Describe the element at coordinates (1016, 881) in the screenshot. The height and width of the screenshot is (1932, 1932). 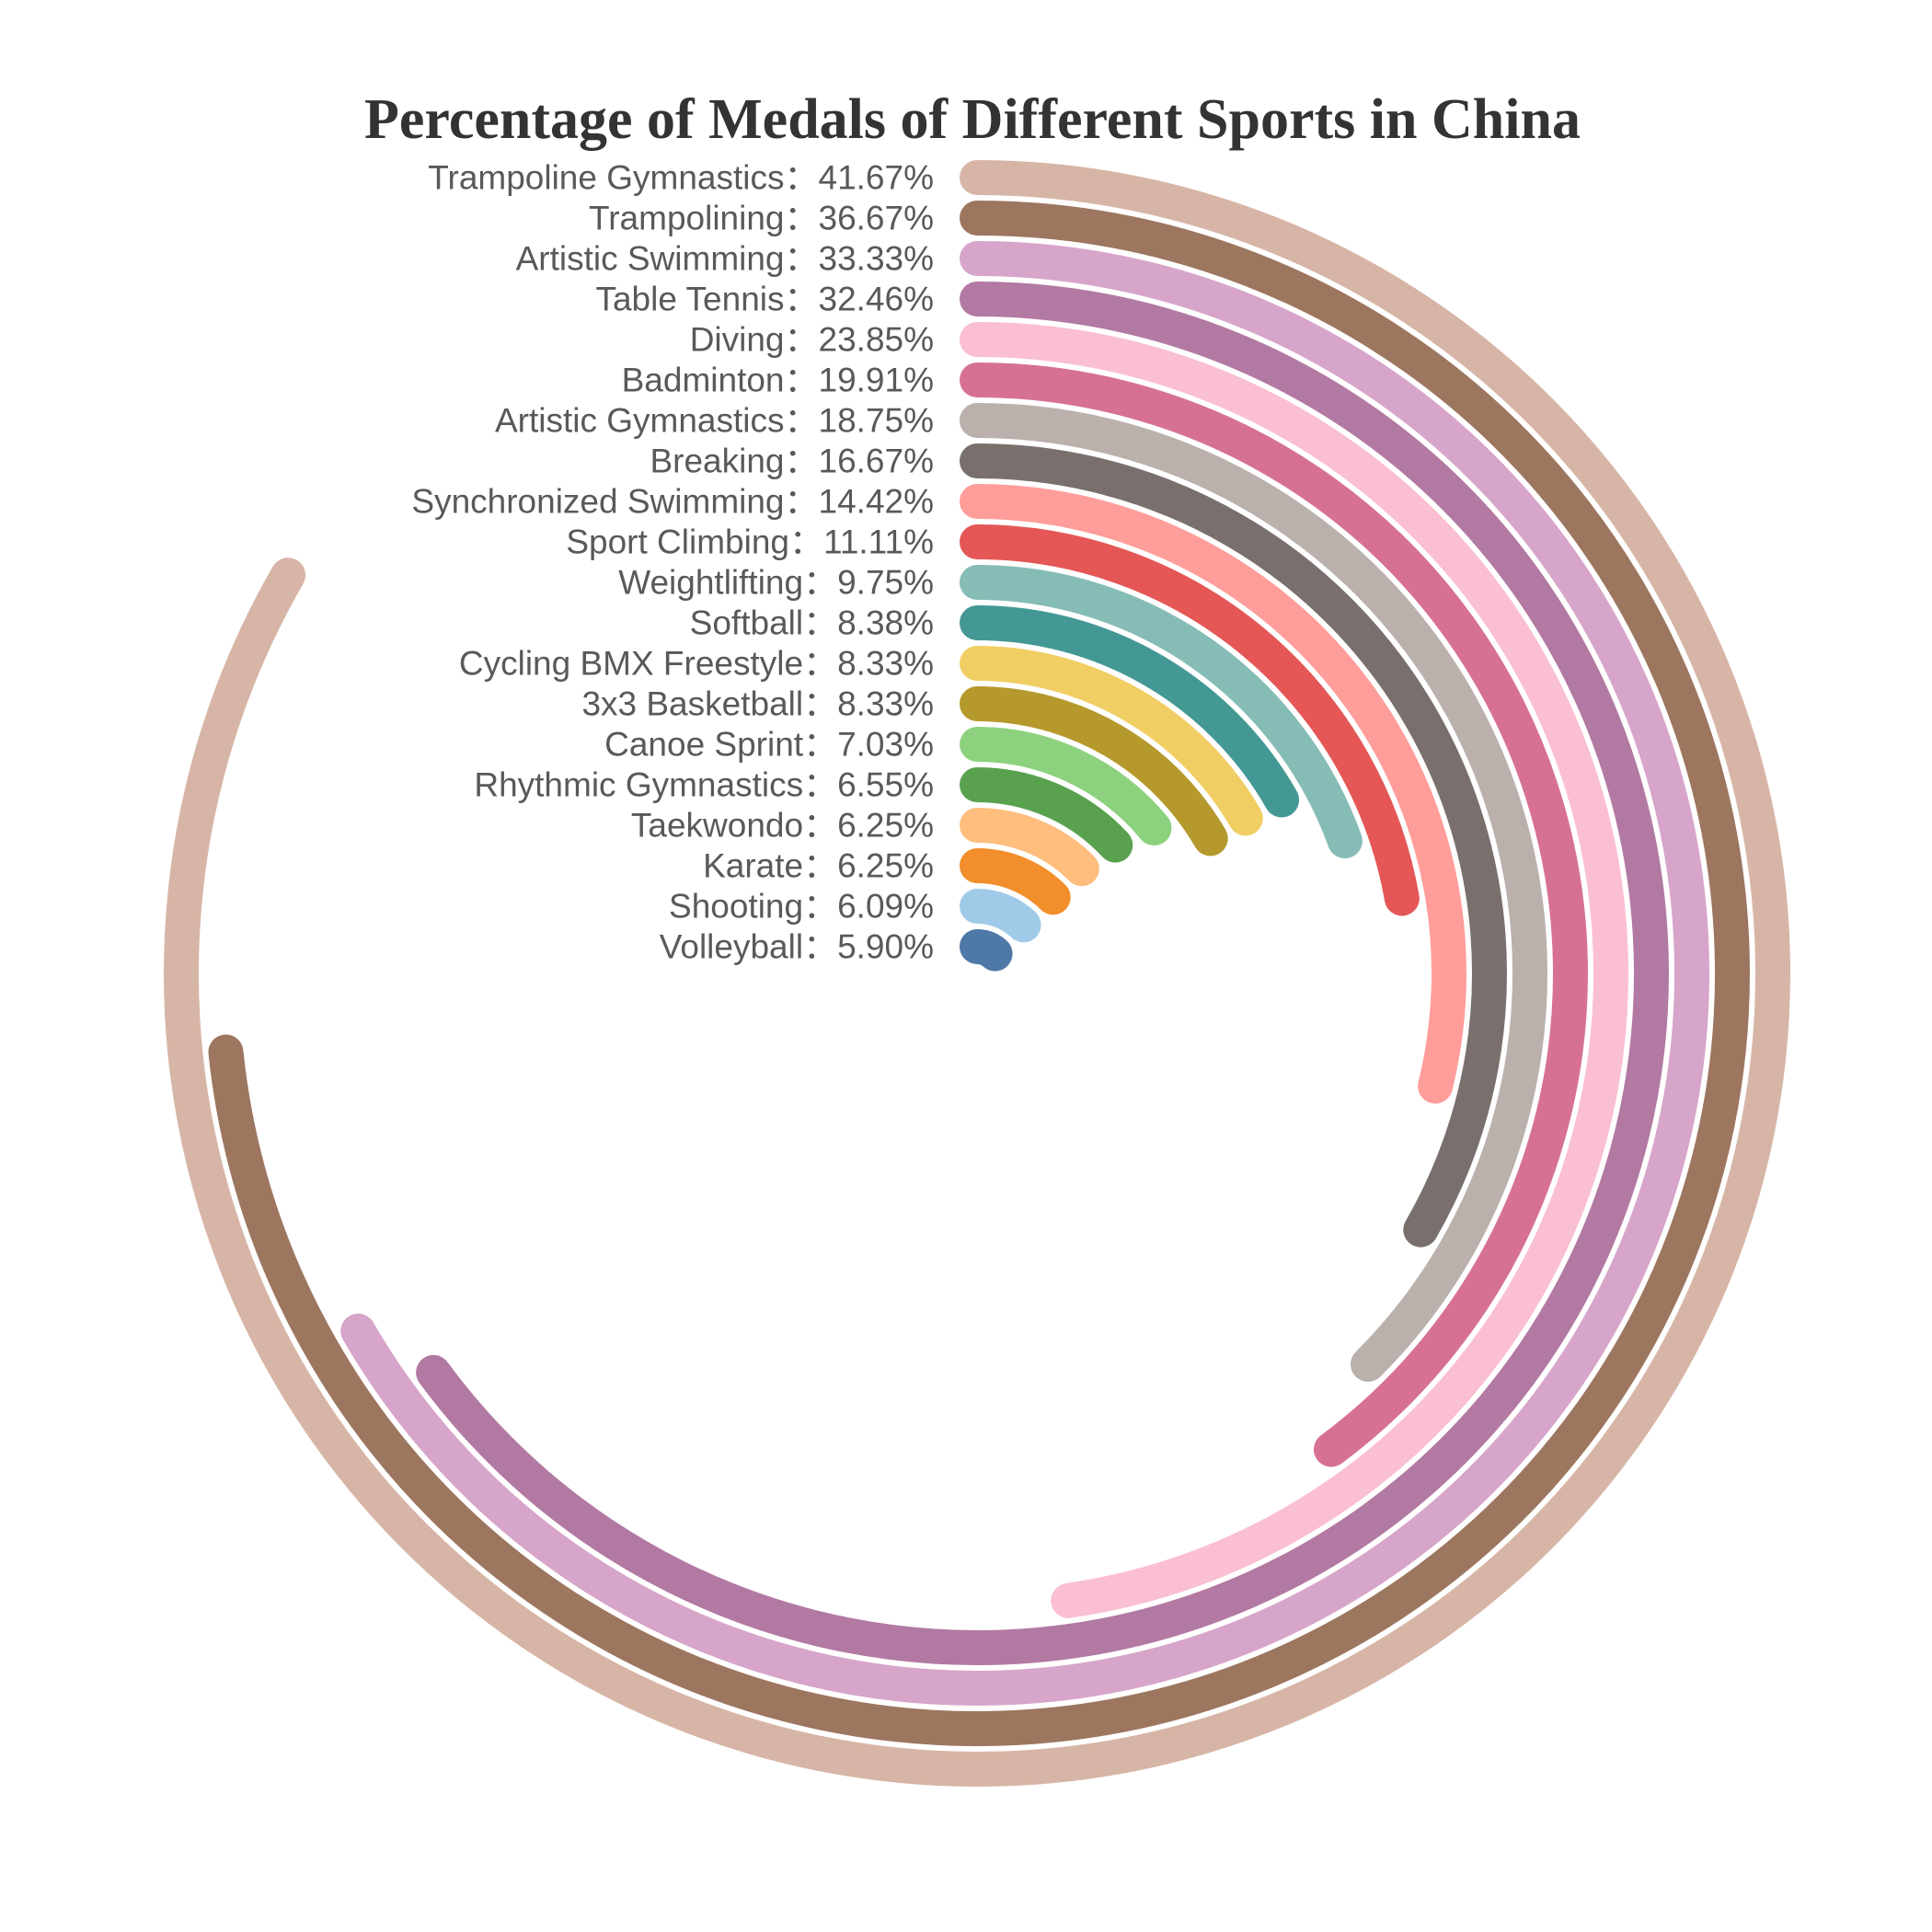
I see `arc-bar-karate` at that location.